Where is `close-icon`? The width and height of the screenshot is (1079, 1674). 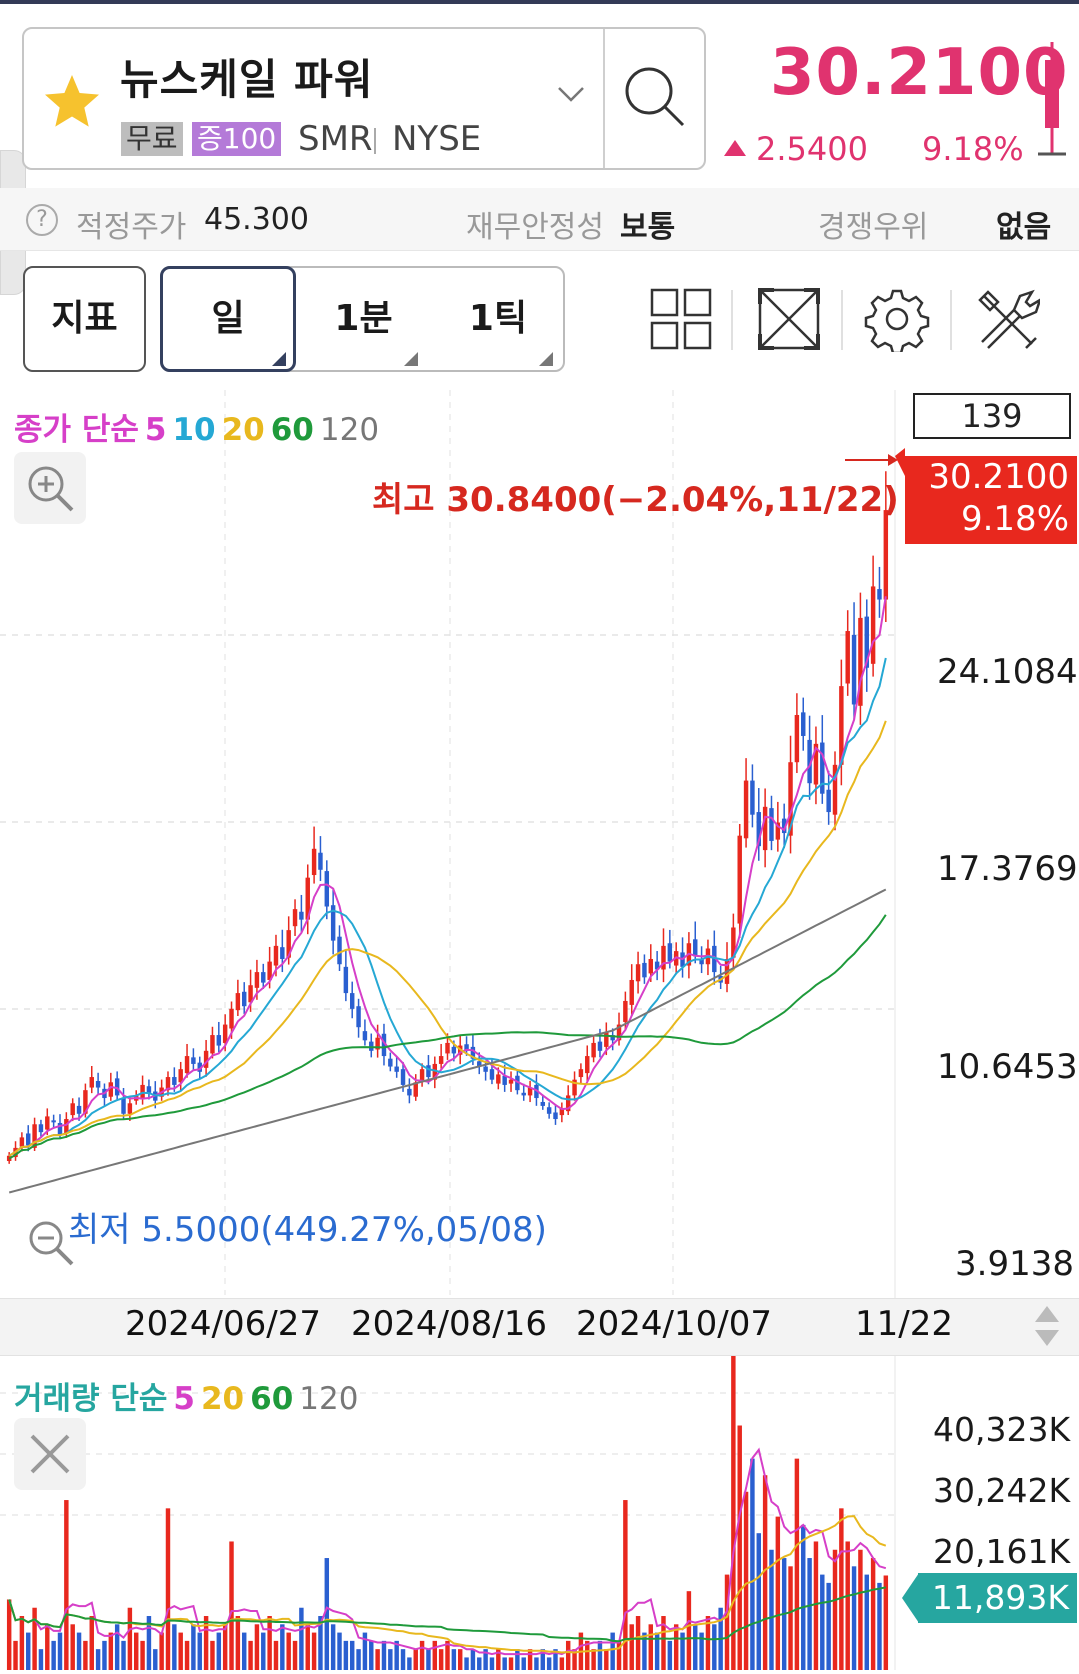
close-icon is located at coordinates (50, 1454).